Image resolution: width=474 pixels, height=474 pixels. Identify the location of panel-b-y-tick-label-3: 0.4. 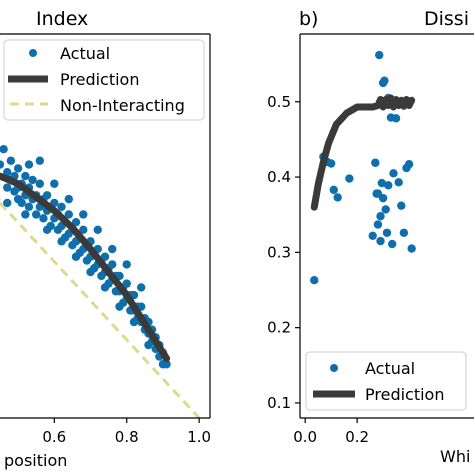
(279, 177).